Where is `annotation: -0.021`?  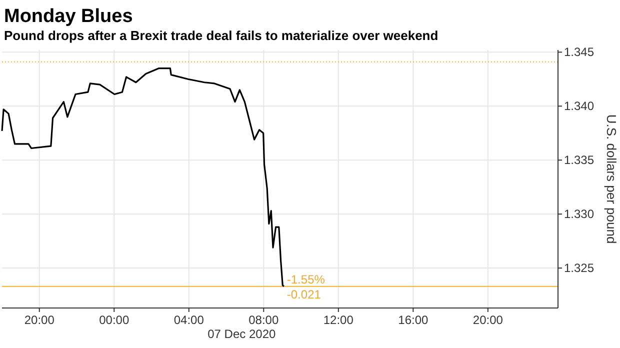
annotation: -0.021 is located at coordinates (304, 294).